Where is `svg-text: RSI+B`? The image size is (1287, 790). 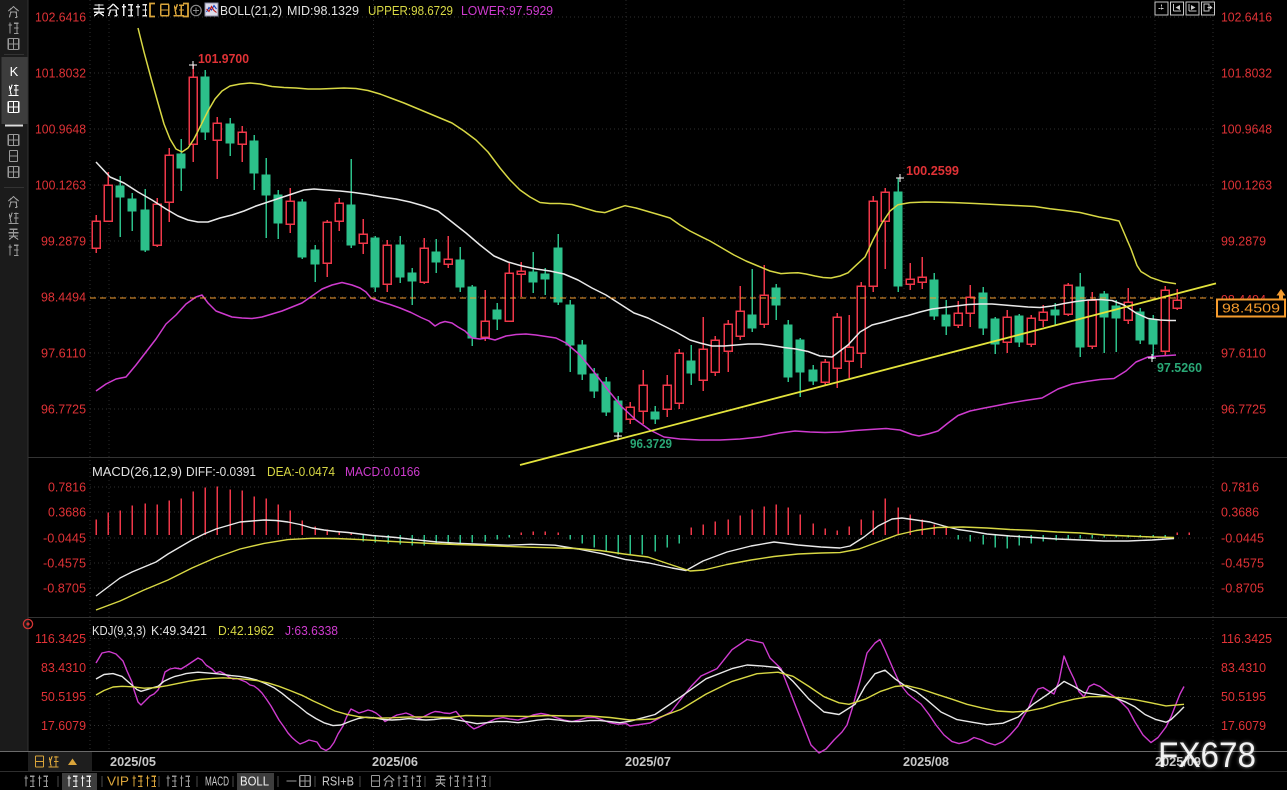 svg-text: RSI+B is located at coordinates (338, 782).